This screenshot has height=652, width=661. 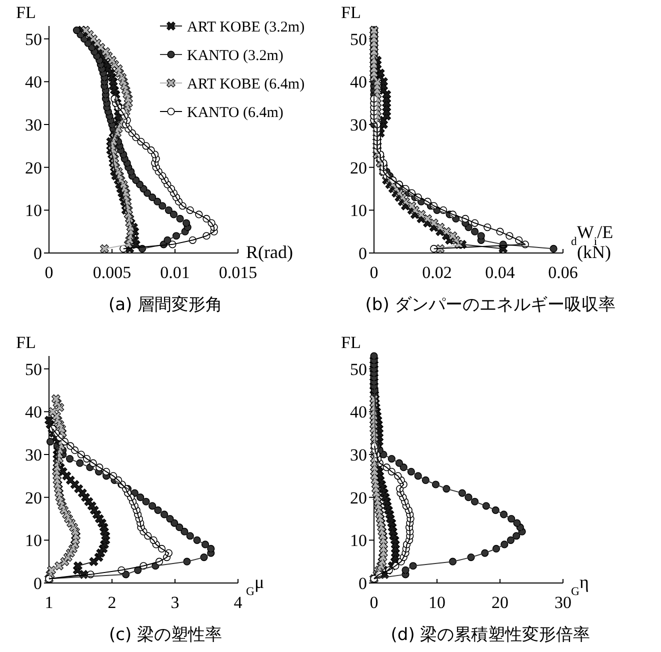 I want to click on x-tick-label: 4, so click(x=238, y=602).